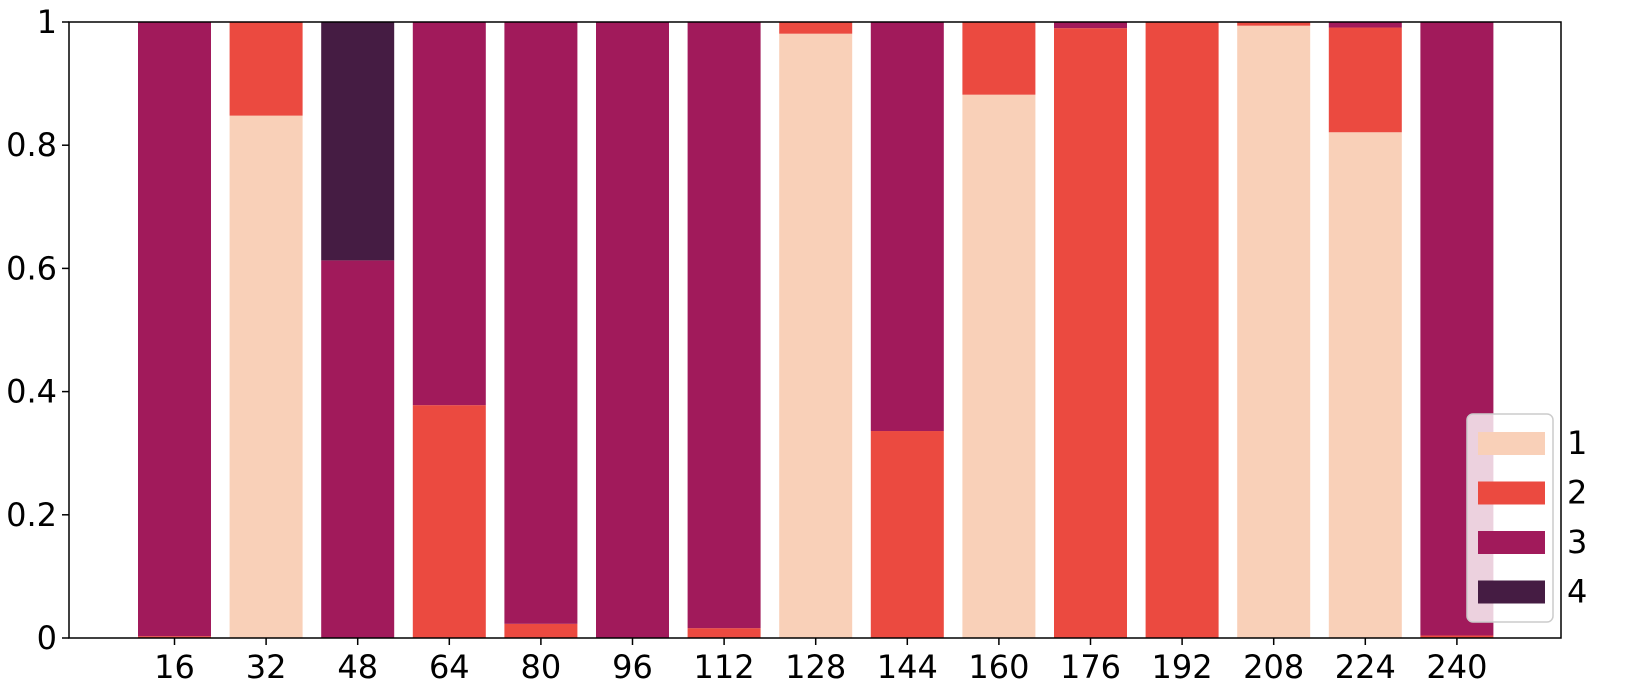 The height and width of the screenshot is (691, 1632). Describe the element at coordinates (31, 145) in the screenshot. I see `y-tick-label: 0.8` at that location.